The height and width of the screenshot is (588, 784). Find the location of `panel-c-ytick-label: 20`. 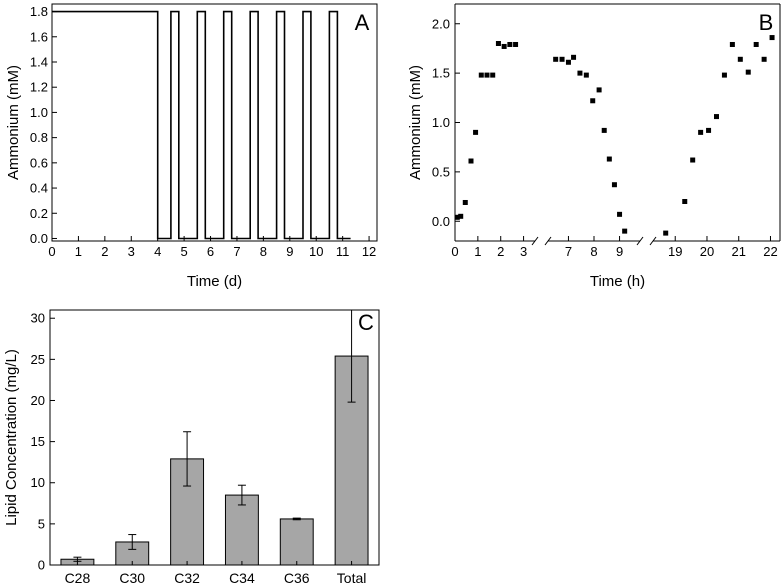

panel-c-ytick-label: 20 is located at coordinates (38, 400).